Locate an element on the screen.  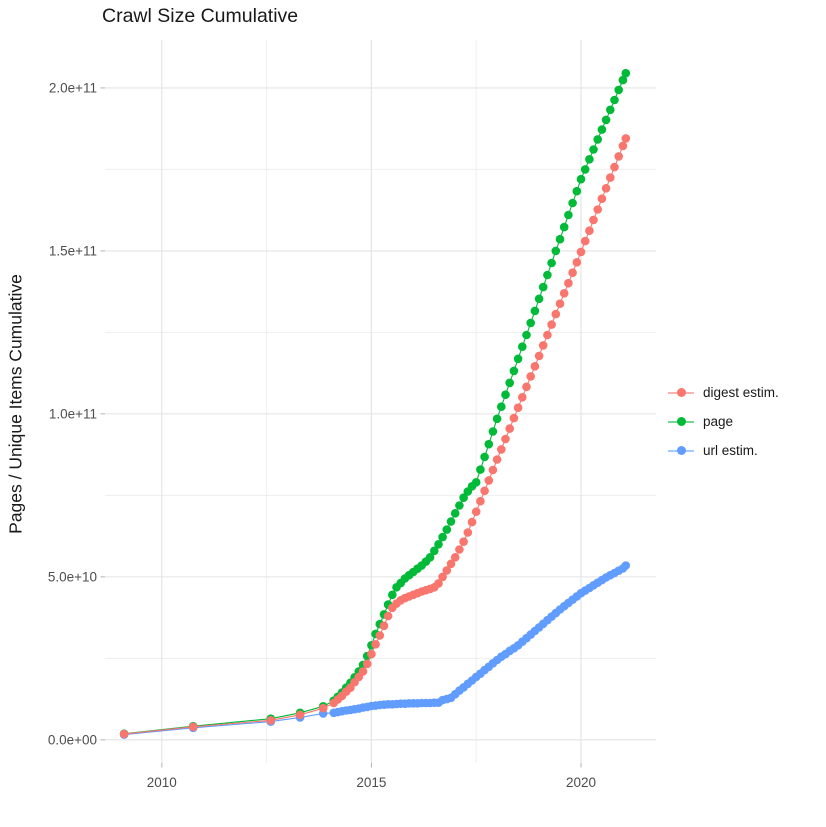
y-tick-label: 1.0e+11 is located at coordinates (73, 413).